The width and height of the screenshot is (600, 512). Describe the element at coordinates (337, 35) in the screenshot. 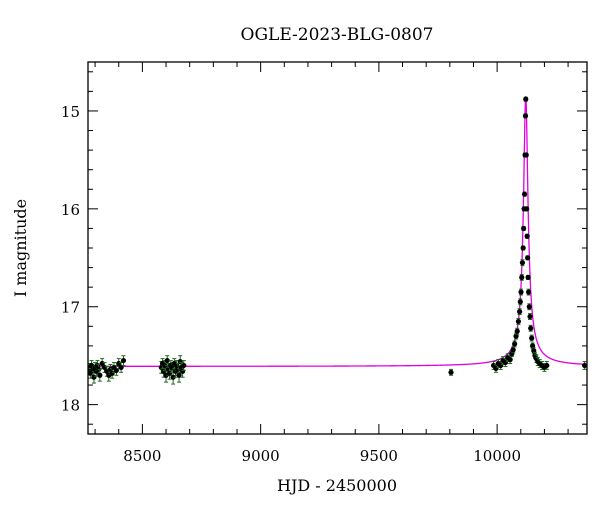

I see `chart-title: OGLE-2023-BLG-0807` at that location.